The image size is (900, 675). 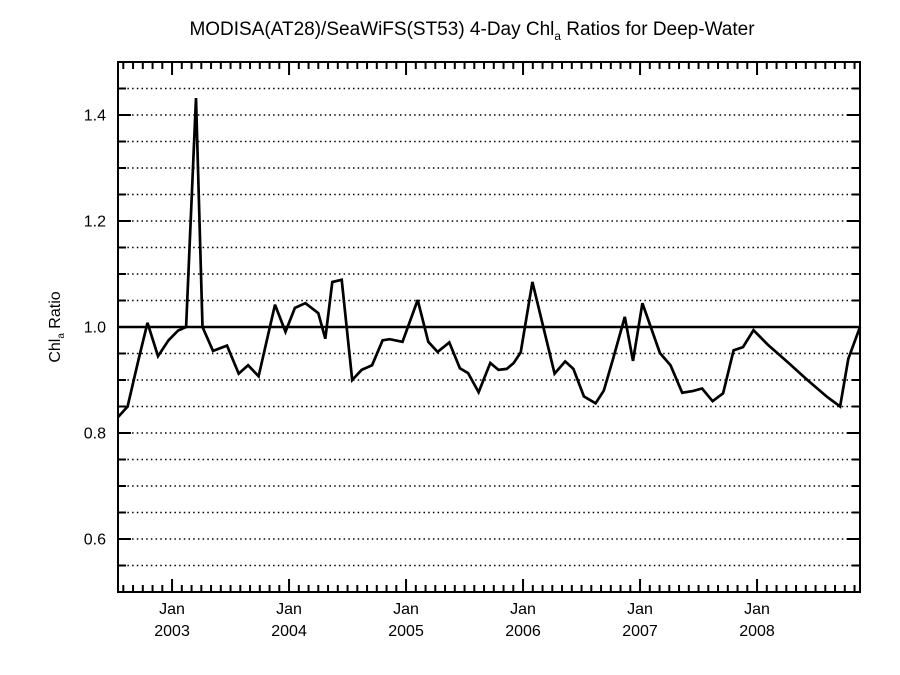 What do you see at coordinates (372, 29) in the screenshot?
I see `chart-title-text: MODISA(AT28)/SeaWiFS(ST53) 4-Day Chl` at bounding box center [372, 29].